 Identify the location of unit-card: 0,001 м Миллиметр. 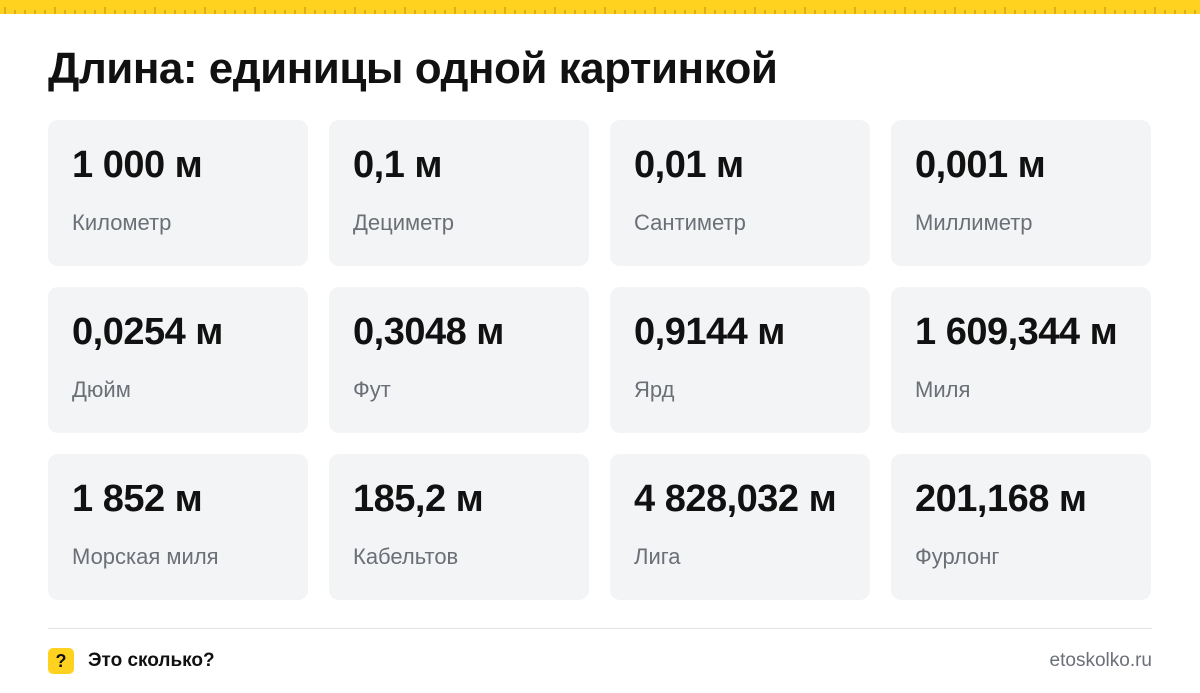
(1021, 193).